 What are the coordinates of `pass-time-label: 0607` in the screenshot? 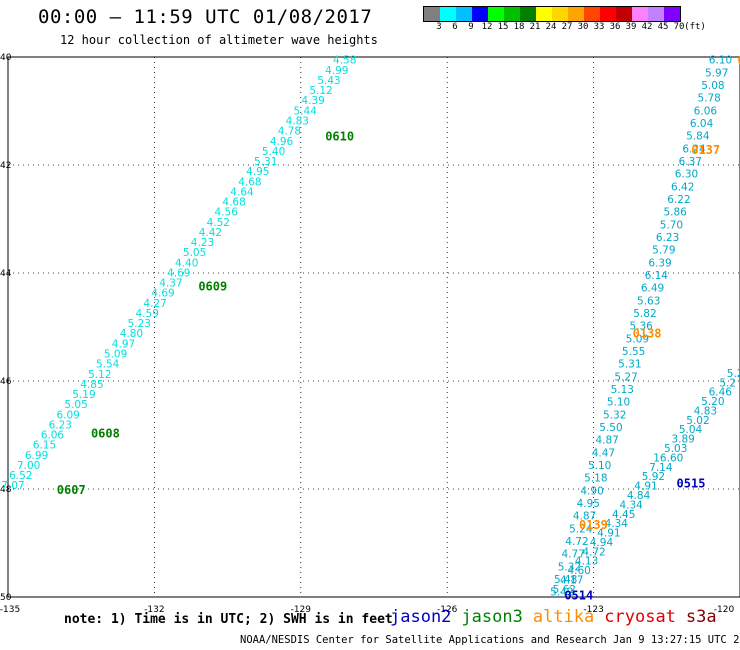 It's located at (71, 490).